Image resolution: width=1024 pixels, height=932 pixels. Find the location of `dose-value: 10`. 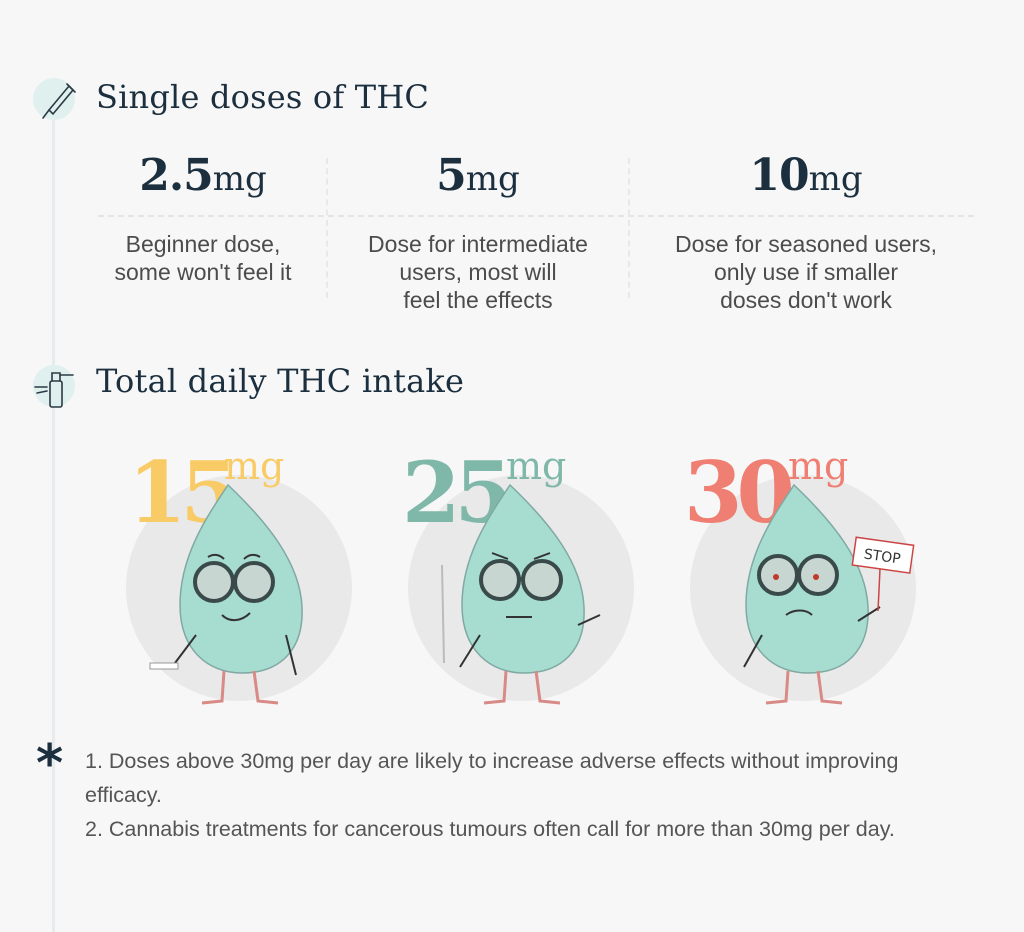

dose-value: 10 is located at coordinates (779, 175).